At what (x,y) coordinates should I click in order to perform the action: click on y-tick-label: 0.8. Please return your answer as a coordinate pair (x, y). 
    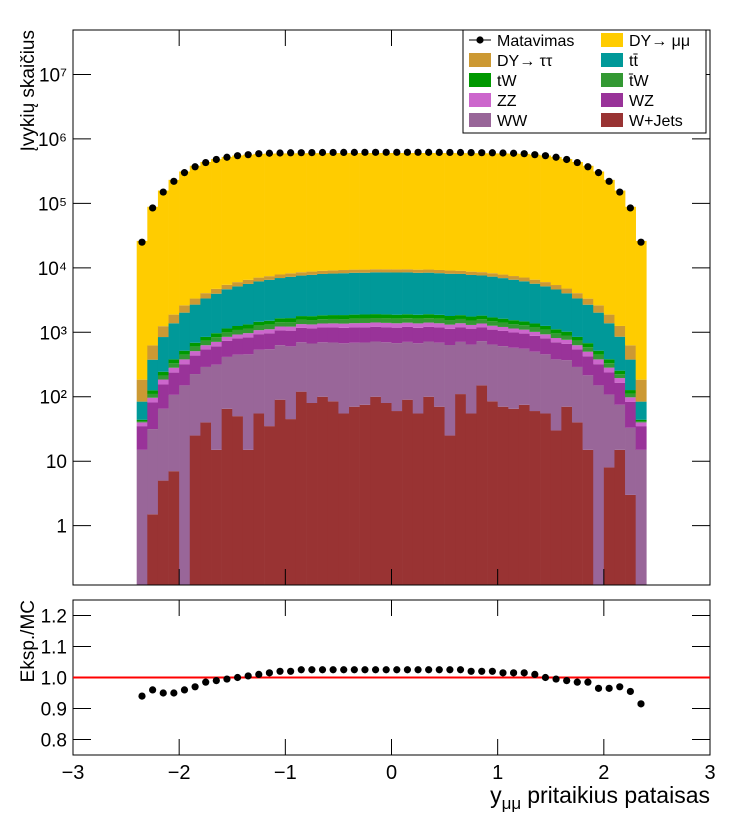
    Looking at the image, I should click on (54, 741).